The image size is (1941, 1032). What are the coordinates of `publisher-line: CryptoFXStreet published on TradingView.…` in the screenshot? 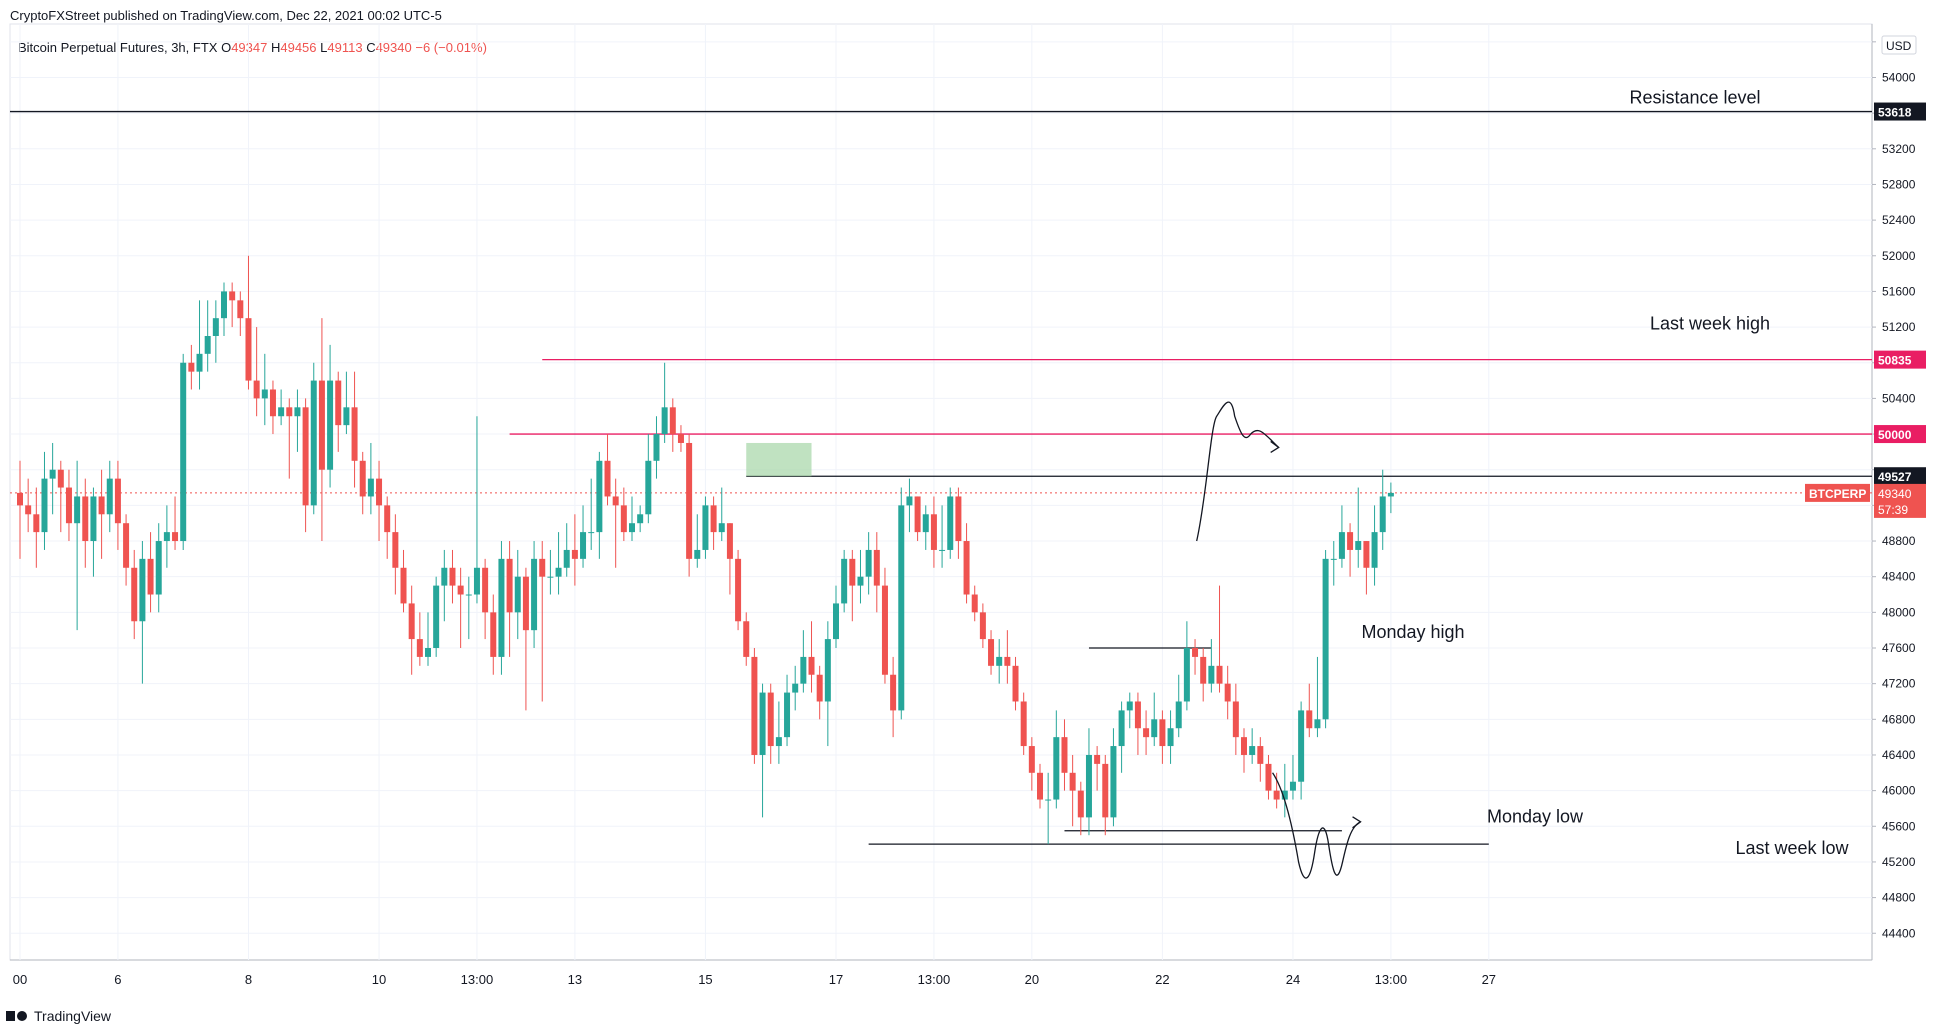 It's located at (226, 15).